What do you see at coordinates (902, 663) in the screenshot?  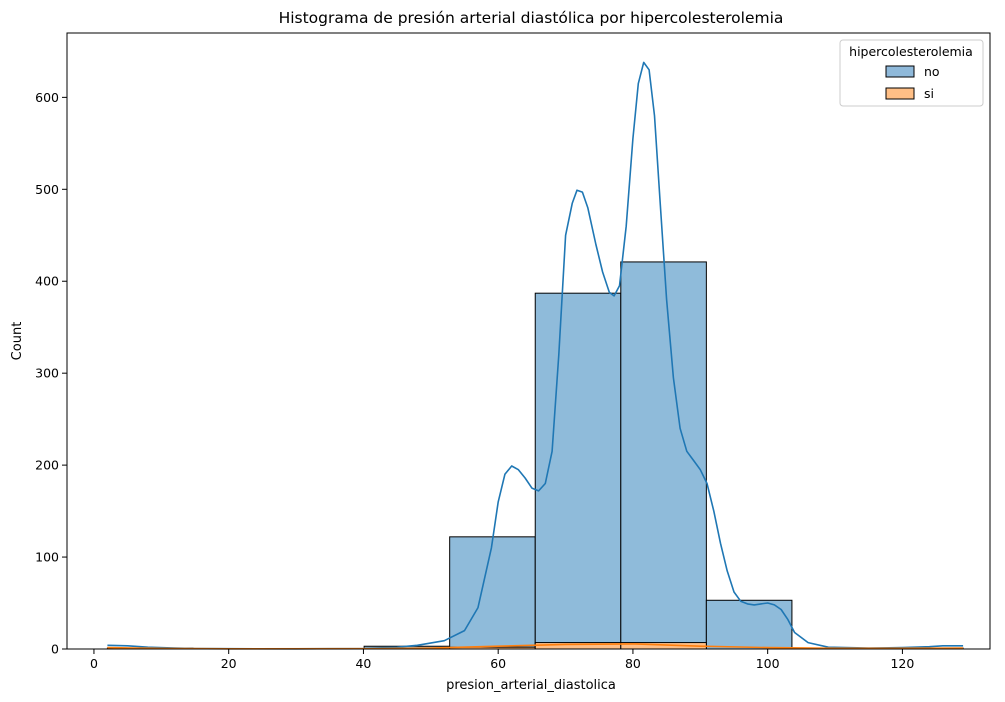 I see `x-tick-label: 120` at bounding box center [902, 663].